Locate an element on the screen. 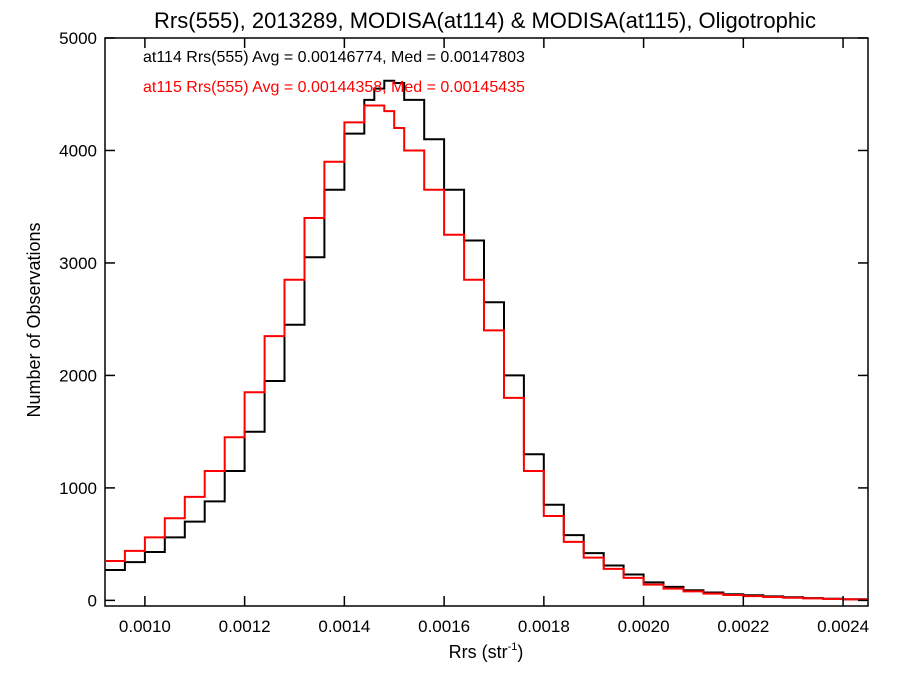 The image size is (900, 675). x-axis-label-main: Rrs (str is located at coordinates (478, 652).